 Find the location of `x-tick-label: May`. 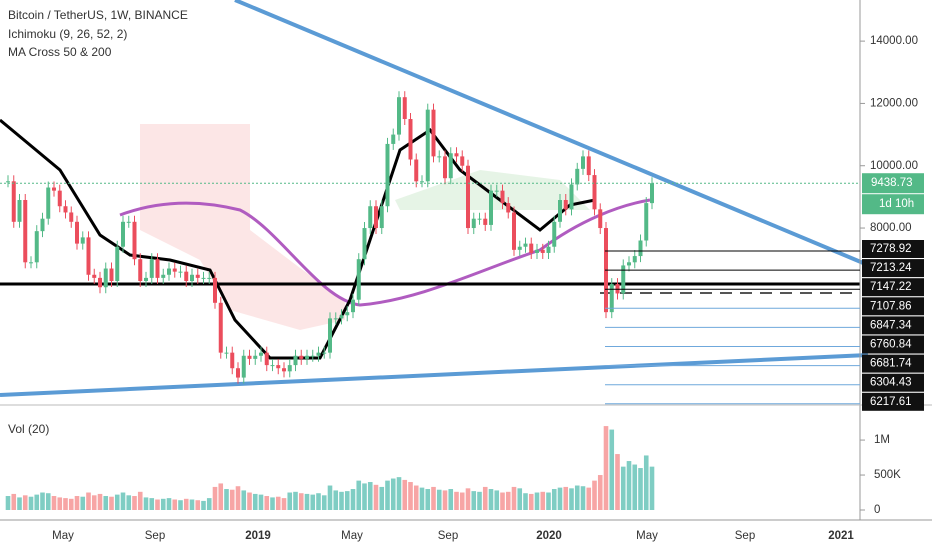

x-tick-label: May is located at coordinates (63, 536).